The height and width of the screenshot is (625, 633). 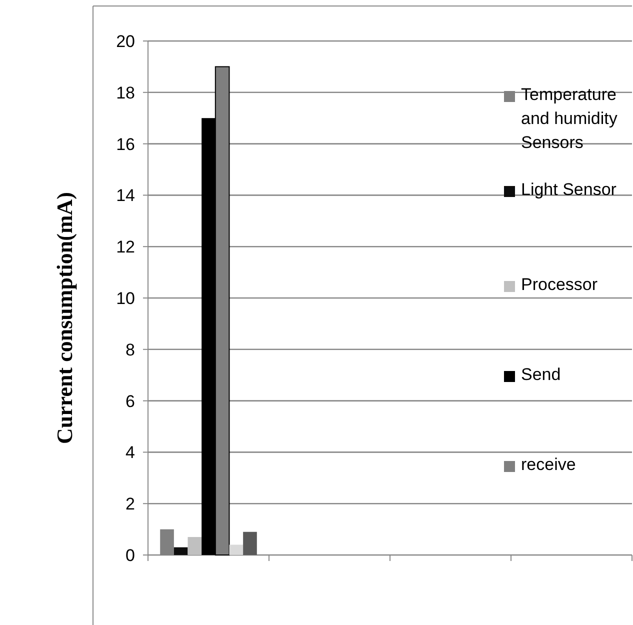 I want to click on y-tick-label: 12, so click(x=125, y=247).